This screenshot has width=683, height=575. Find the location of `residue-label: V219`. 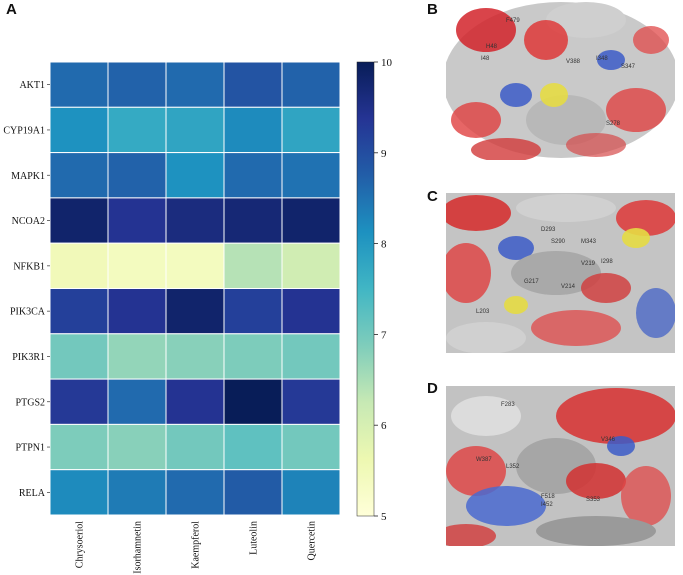

residue-label: V219 is located at coordinates (588, 264).